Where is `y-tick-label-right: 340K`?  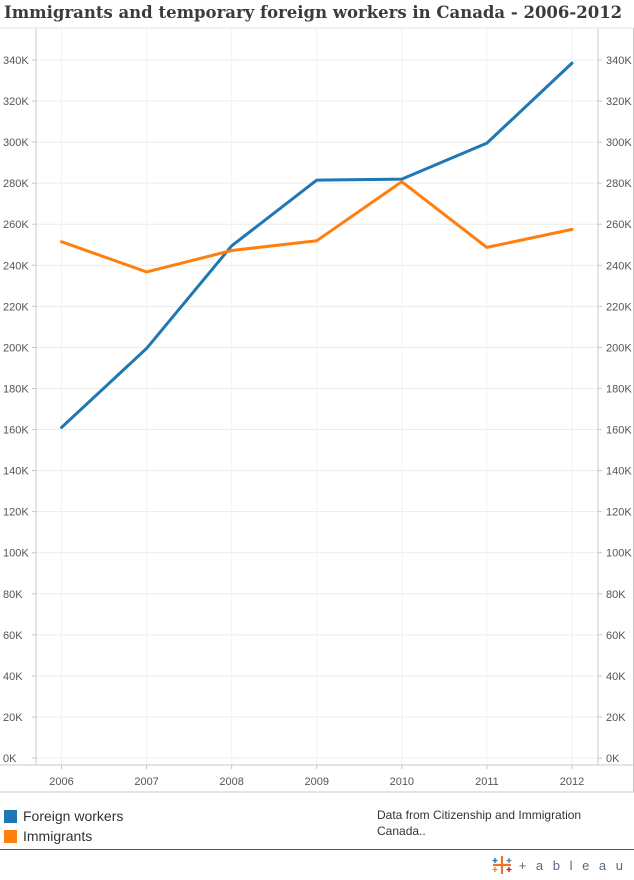
y-tick-label-right: 340K is located at coordinates (619, 61).